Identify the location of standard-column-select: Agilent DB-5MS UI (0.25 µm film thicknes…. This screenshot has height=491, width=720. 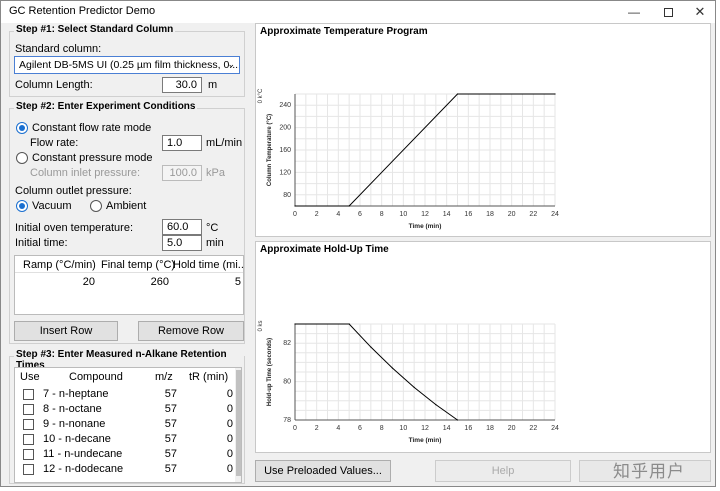
(127, 65).